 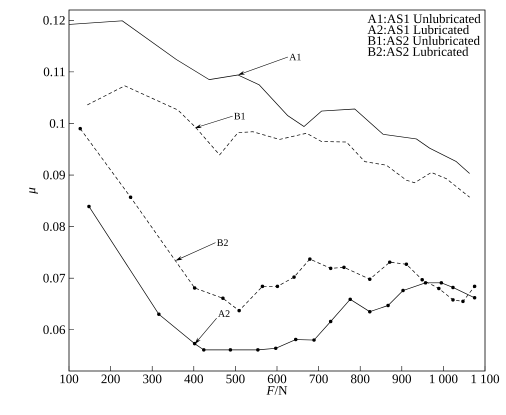 I want to click on annotation: A1:AS1 Unlubricated, so click(x=424, y=19).